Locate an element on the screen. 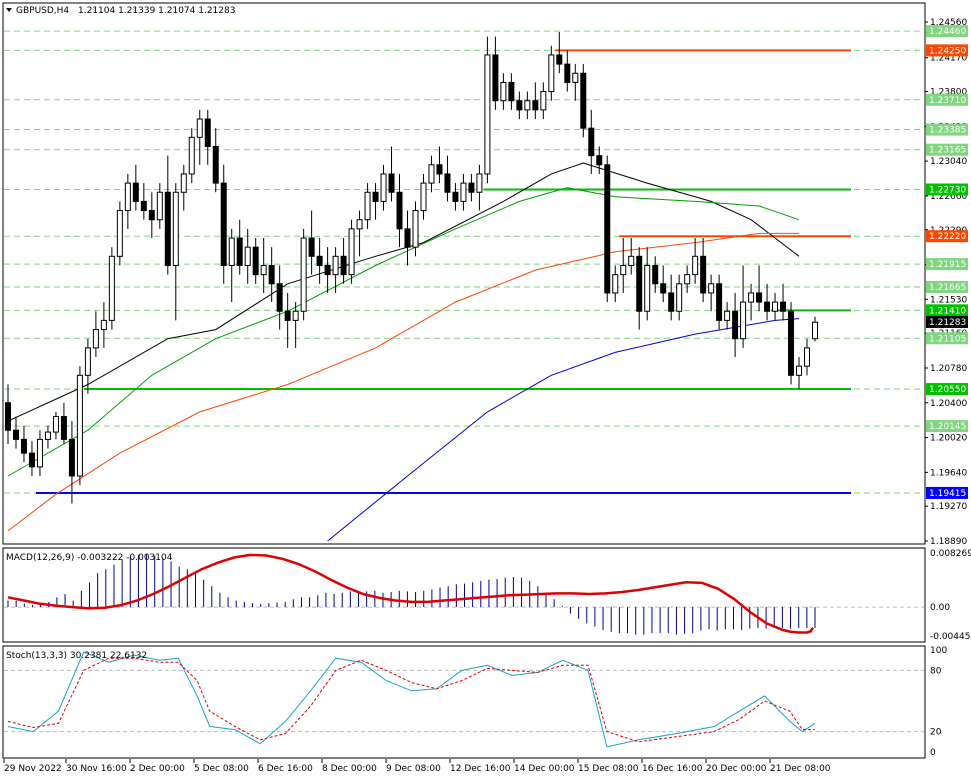  time-tick-label: 30 Nov 16:00 is located at coordinates (96, 769).